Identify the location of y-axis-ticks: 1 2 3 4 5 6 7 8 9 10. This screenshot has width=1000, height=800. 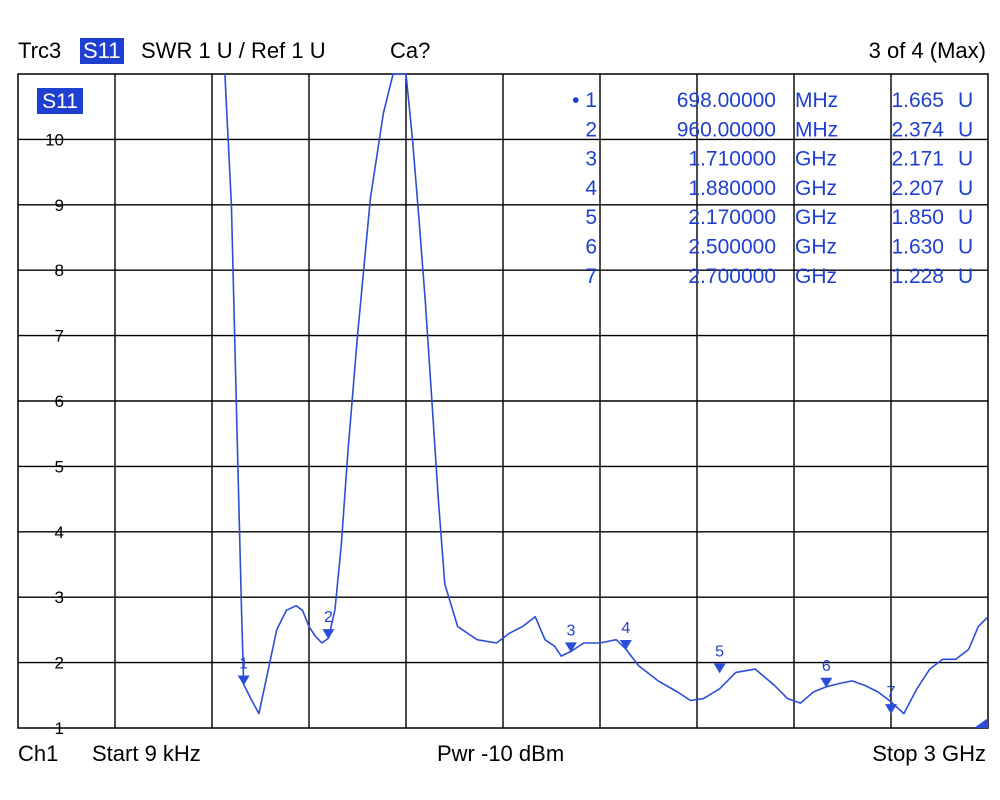
(54, 434).